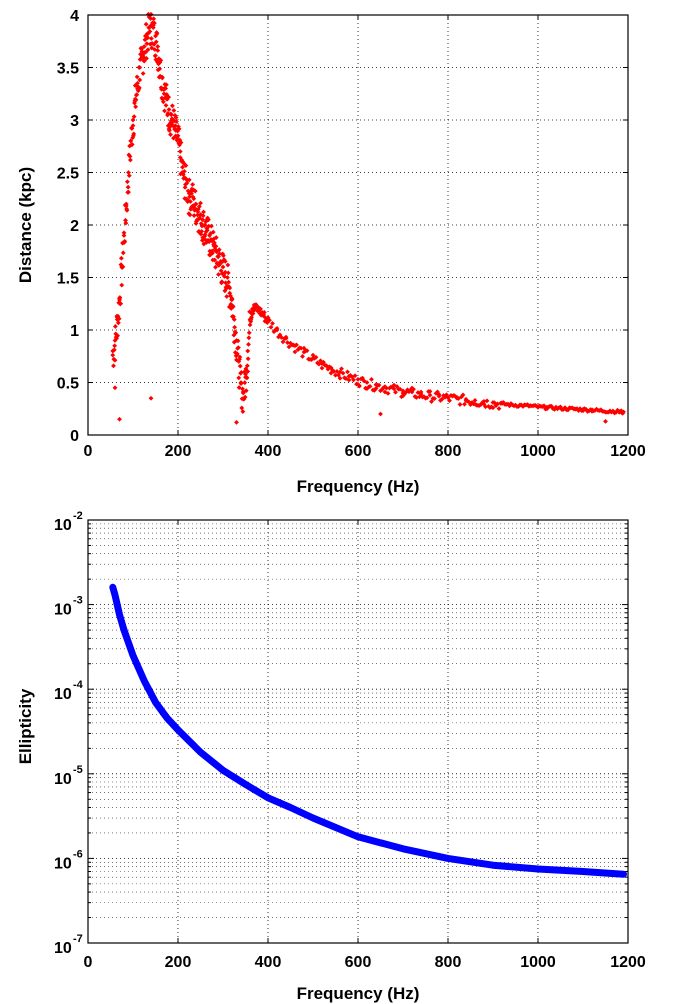  I want to click on x-tick-label: 400, so click(268, 962).